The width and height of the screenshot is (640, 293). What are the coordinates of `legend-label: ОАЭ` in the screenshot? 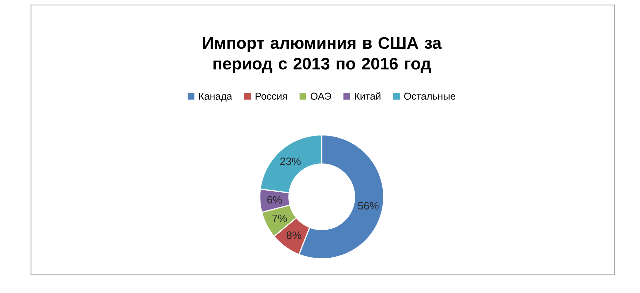 It's located at (321, 96).